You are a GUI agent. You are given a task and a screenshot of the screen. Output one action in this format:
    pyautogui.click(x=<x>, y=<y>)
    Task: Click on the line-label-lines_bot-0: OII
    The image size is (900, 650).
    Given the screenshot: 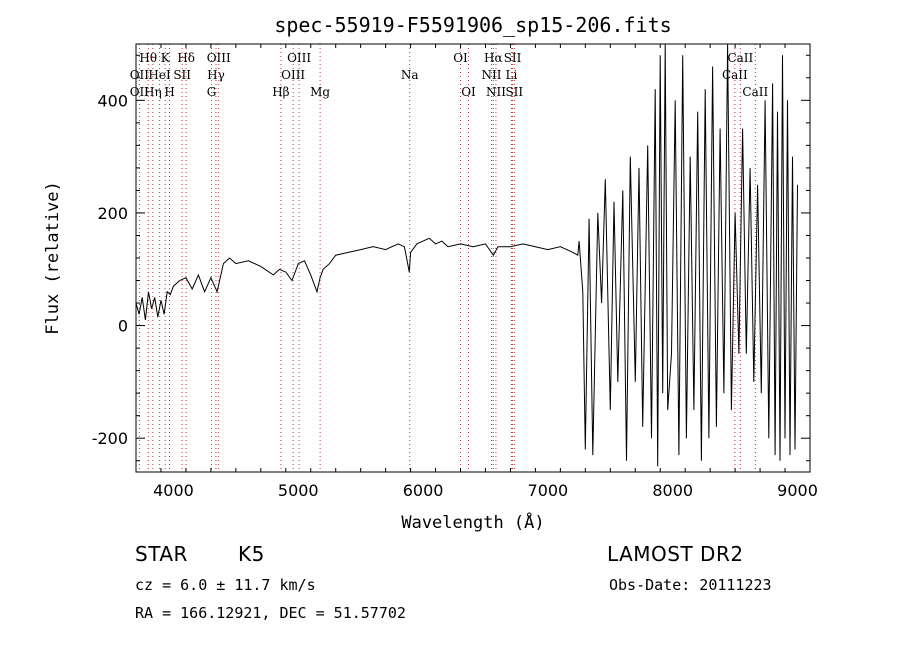 What is the action you would take?
    pyautogui.click(x=140, y=92)
    